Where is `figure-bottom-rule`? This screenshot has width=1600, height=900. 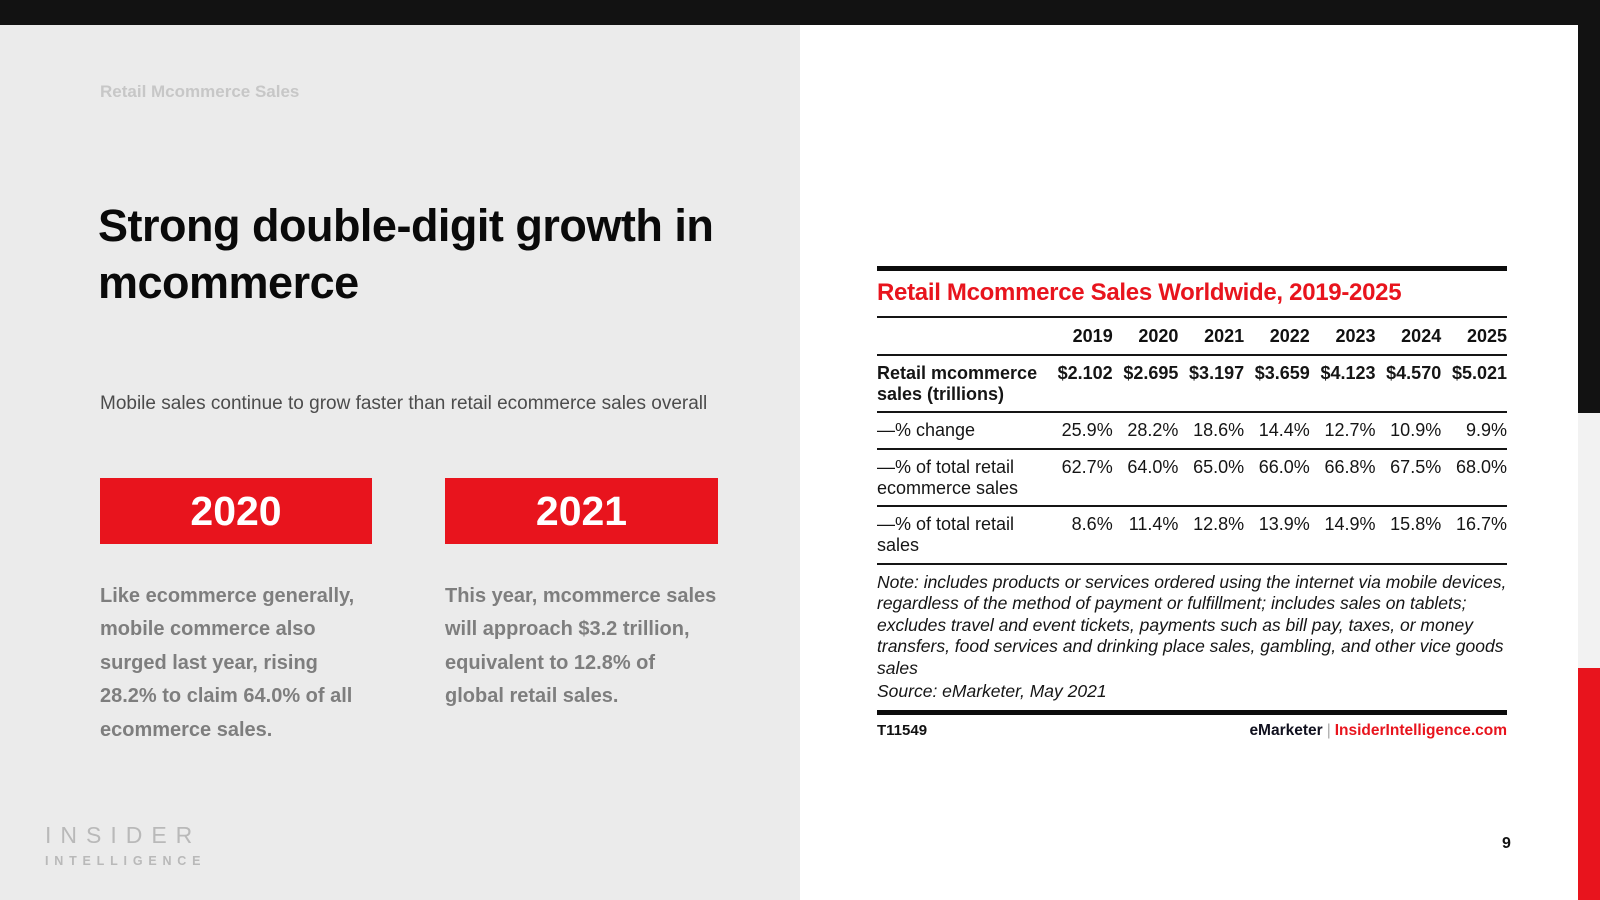
figure-bottom-rule is located at coordinates (1192, 713).